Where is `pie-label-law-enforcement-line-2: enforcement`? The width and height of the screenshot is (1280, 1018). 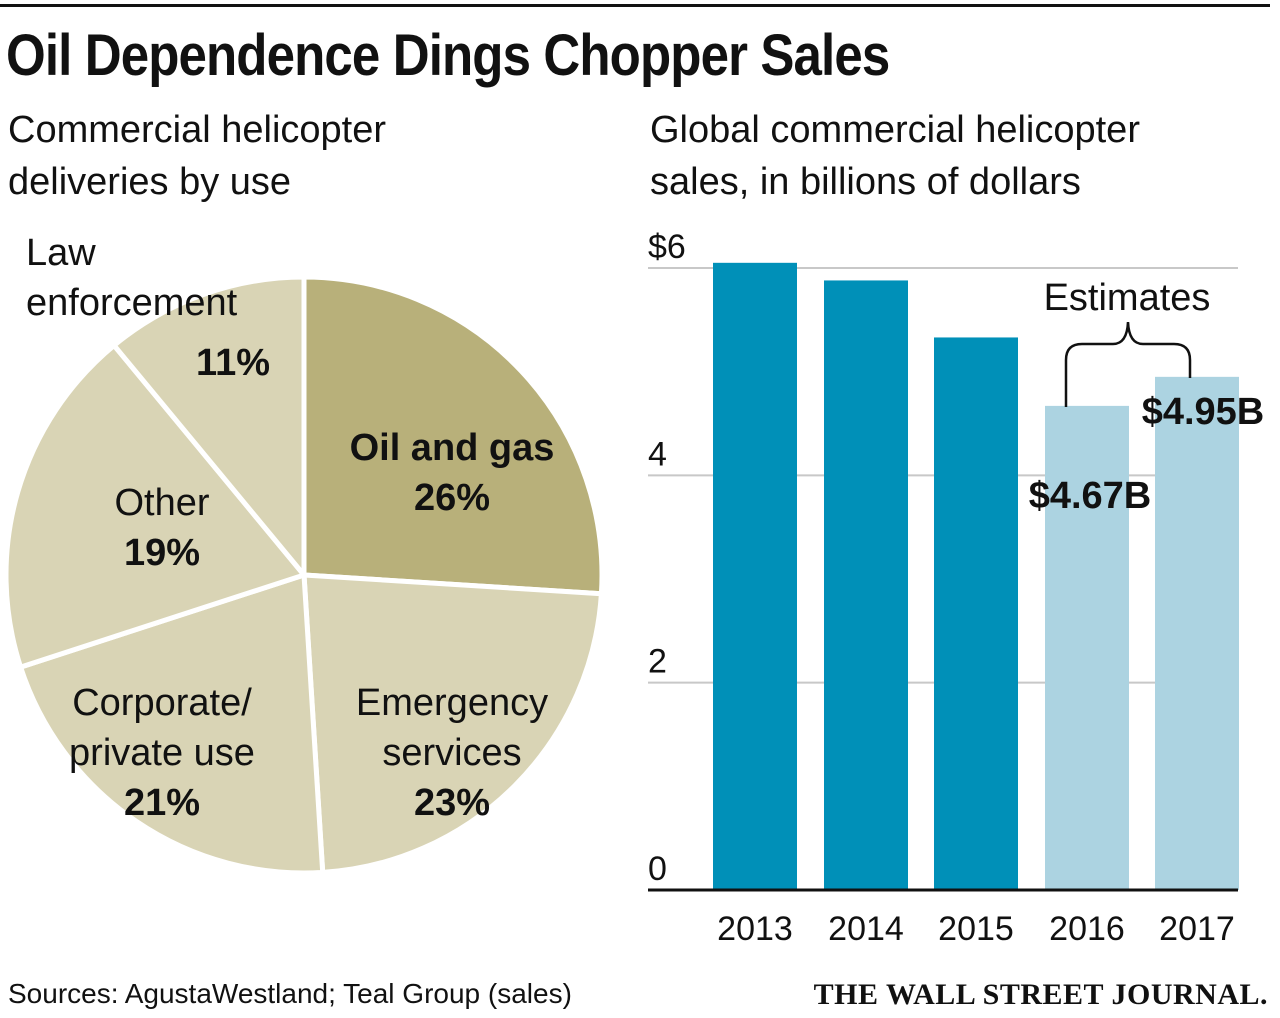
pie-label-law-enforcement-line-2: enforcement is located at coordinates (132, 303).